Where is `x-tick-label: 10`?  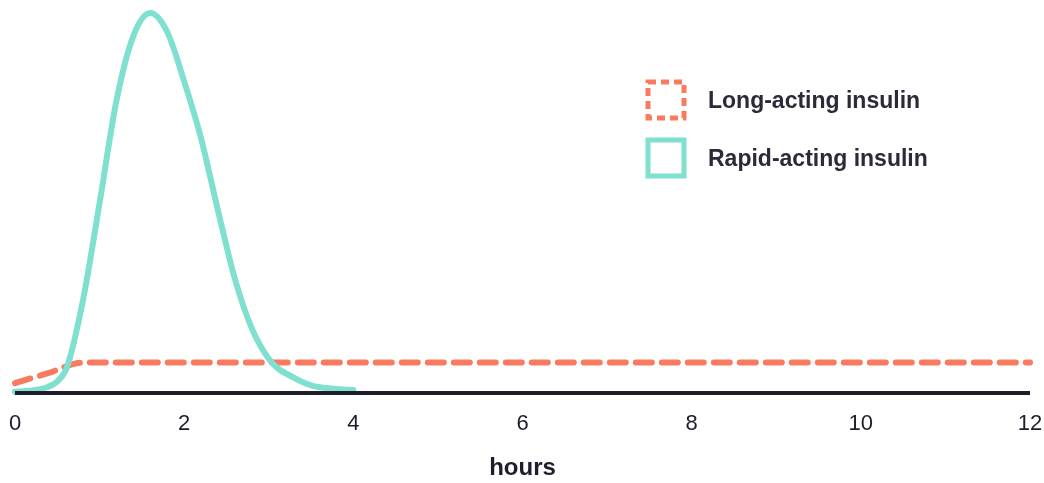
x-tick-label: 10 is located at coordinates (861, 422).